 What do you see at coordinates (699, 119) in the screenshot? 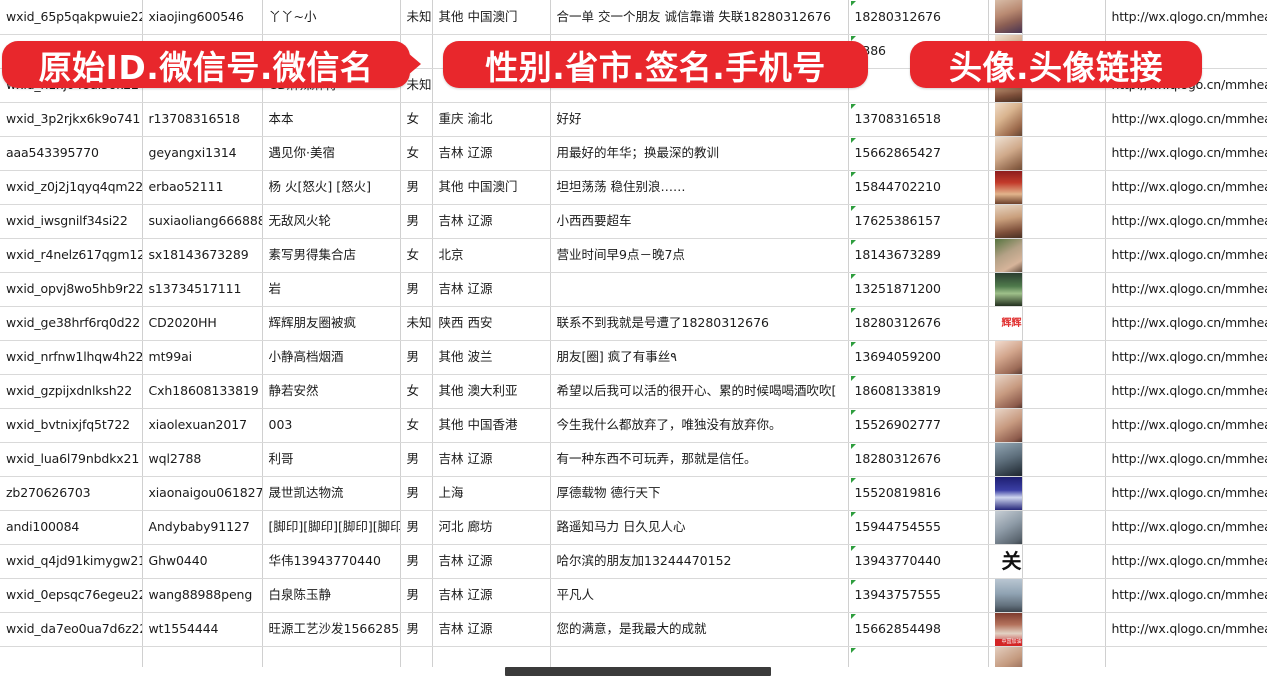
I see `cell-signature: 好好` at bounding box center [699, 119].